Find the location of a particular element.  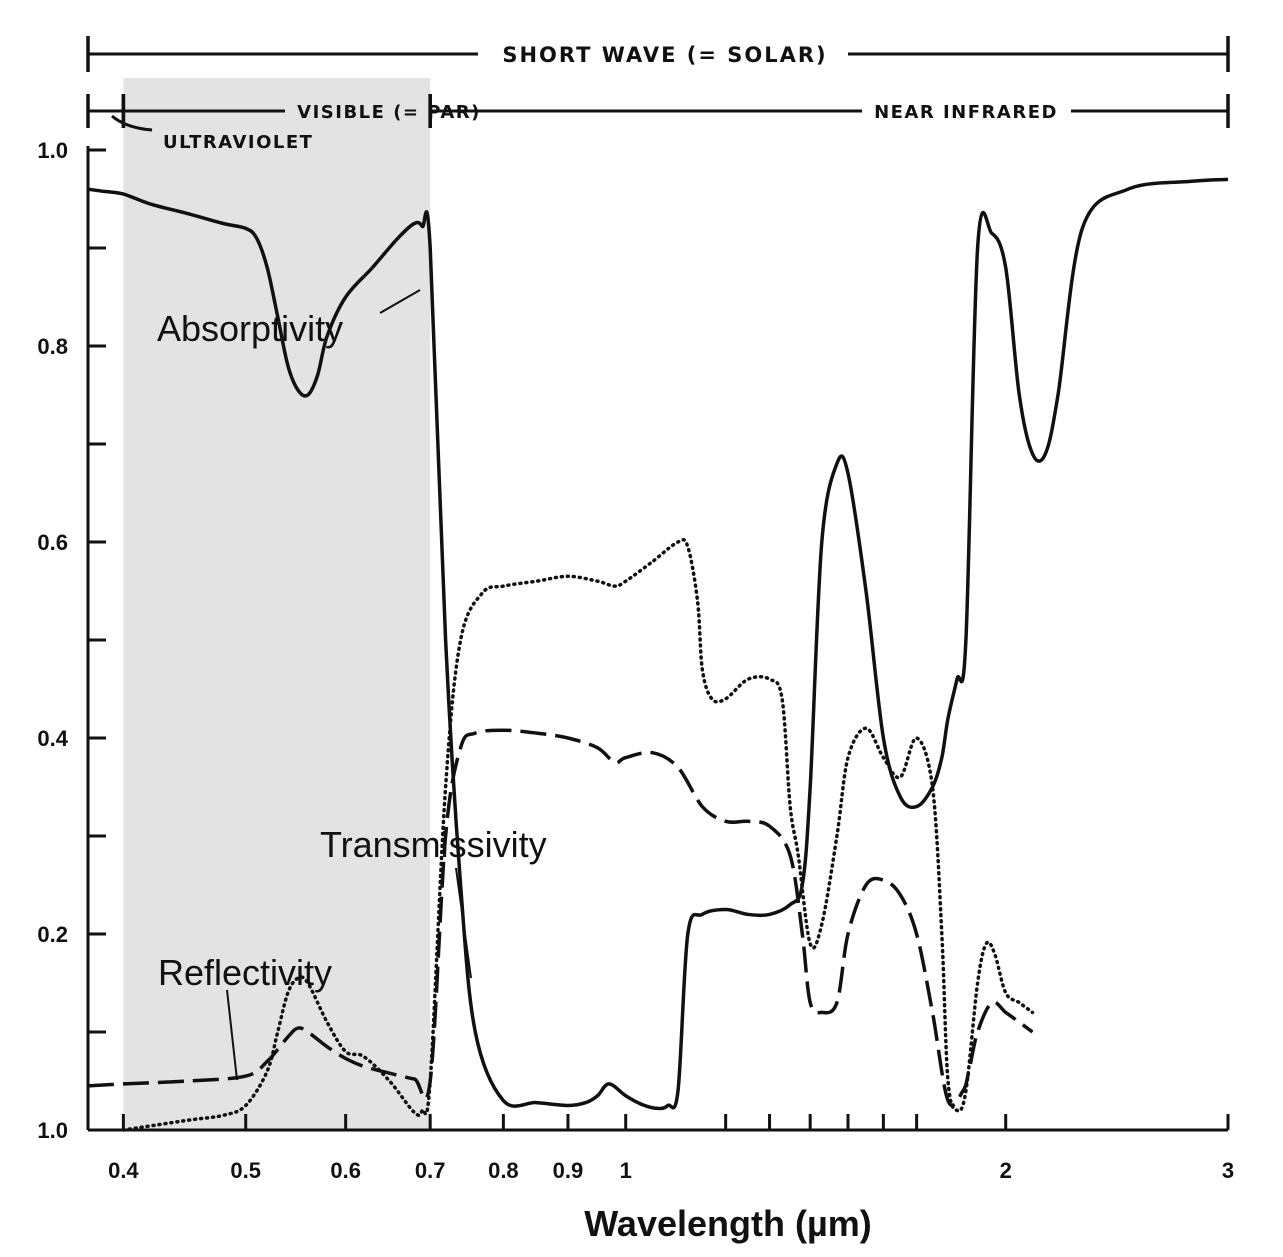

y-tick-label: 0.4 is located at coordinates (52, 738).